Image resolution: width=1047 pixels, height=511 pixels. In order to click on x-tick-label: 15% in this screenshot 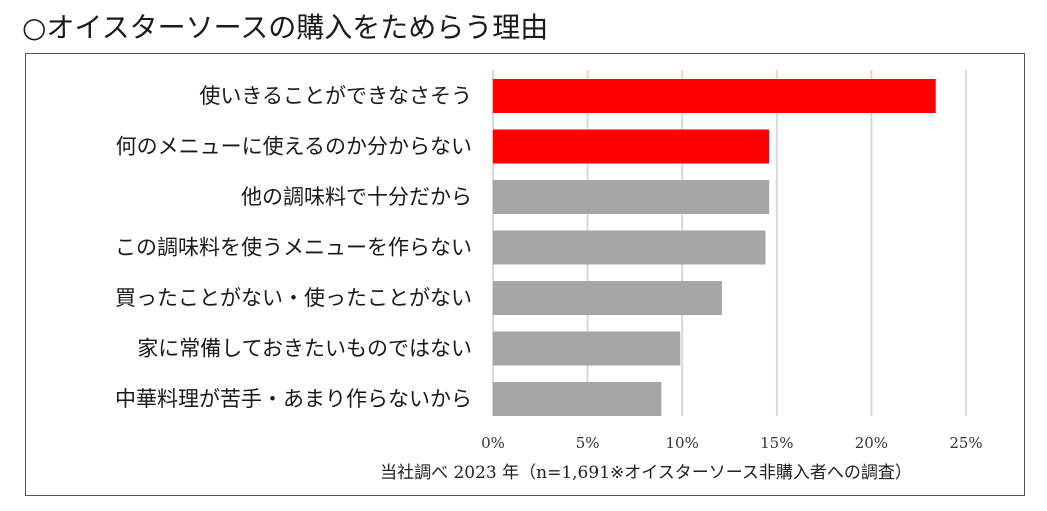, I will do `click(776, 443)`.